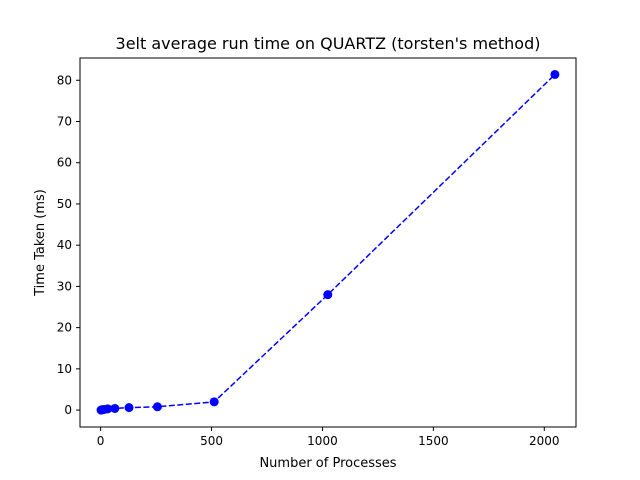  What do you see at coordinates (40, 243) in the screenshot?
I see `y-axis-label: Time Taken (ms)` at bounding box center [40, 243].